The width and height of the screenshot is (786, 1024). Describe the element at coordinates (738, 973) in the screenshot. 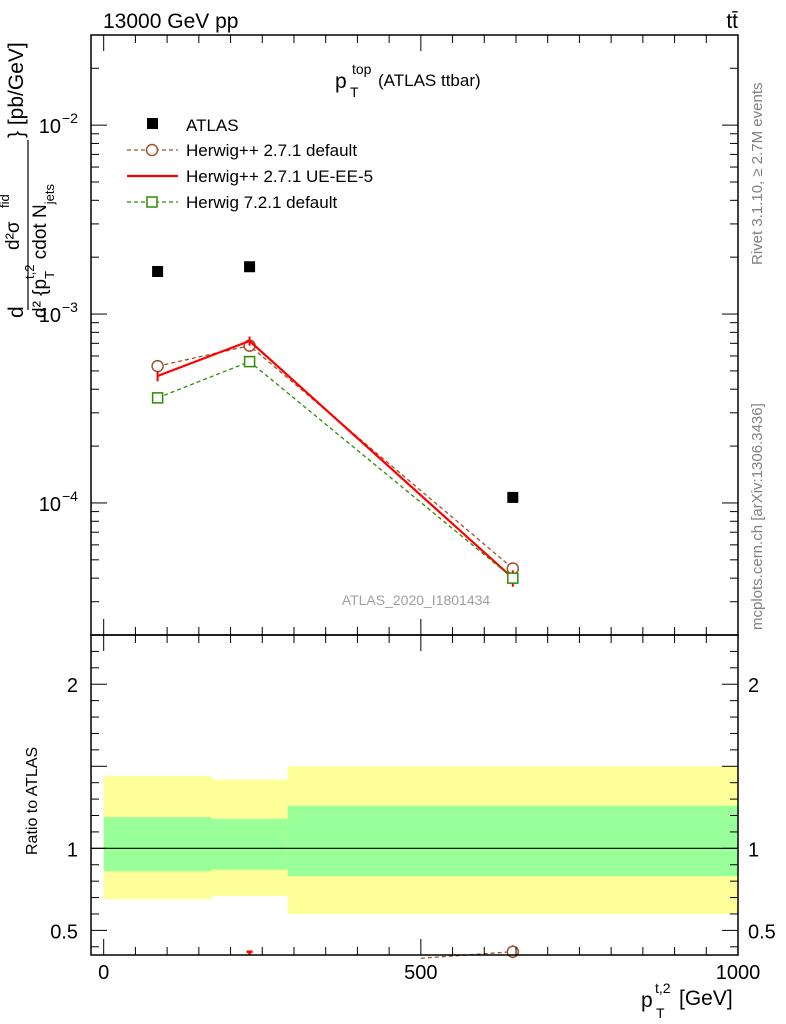

I see `ratio-xtick-label: 1000` at that location.